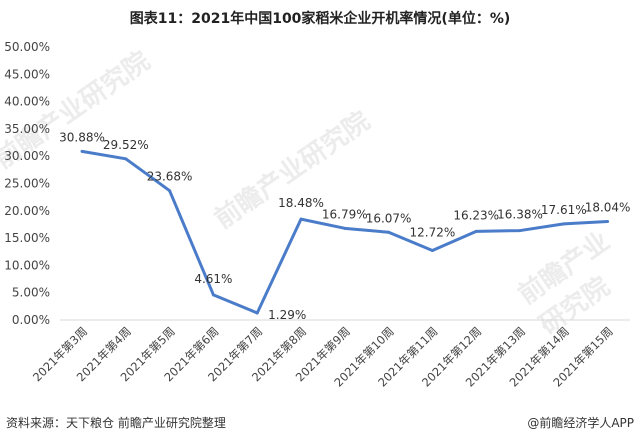 The height and width of the screenshot is (442, 640). What do you see at coordinates (27, 47) in the screenshot?
I see `y-tick-label: 50.00%` at bounding box center [27, 47].